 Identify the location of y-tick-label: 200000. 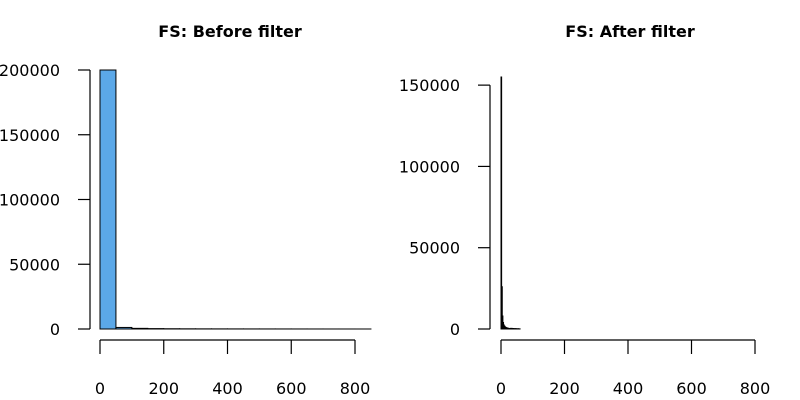
(30, 70).